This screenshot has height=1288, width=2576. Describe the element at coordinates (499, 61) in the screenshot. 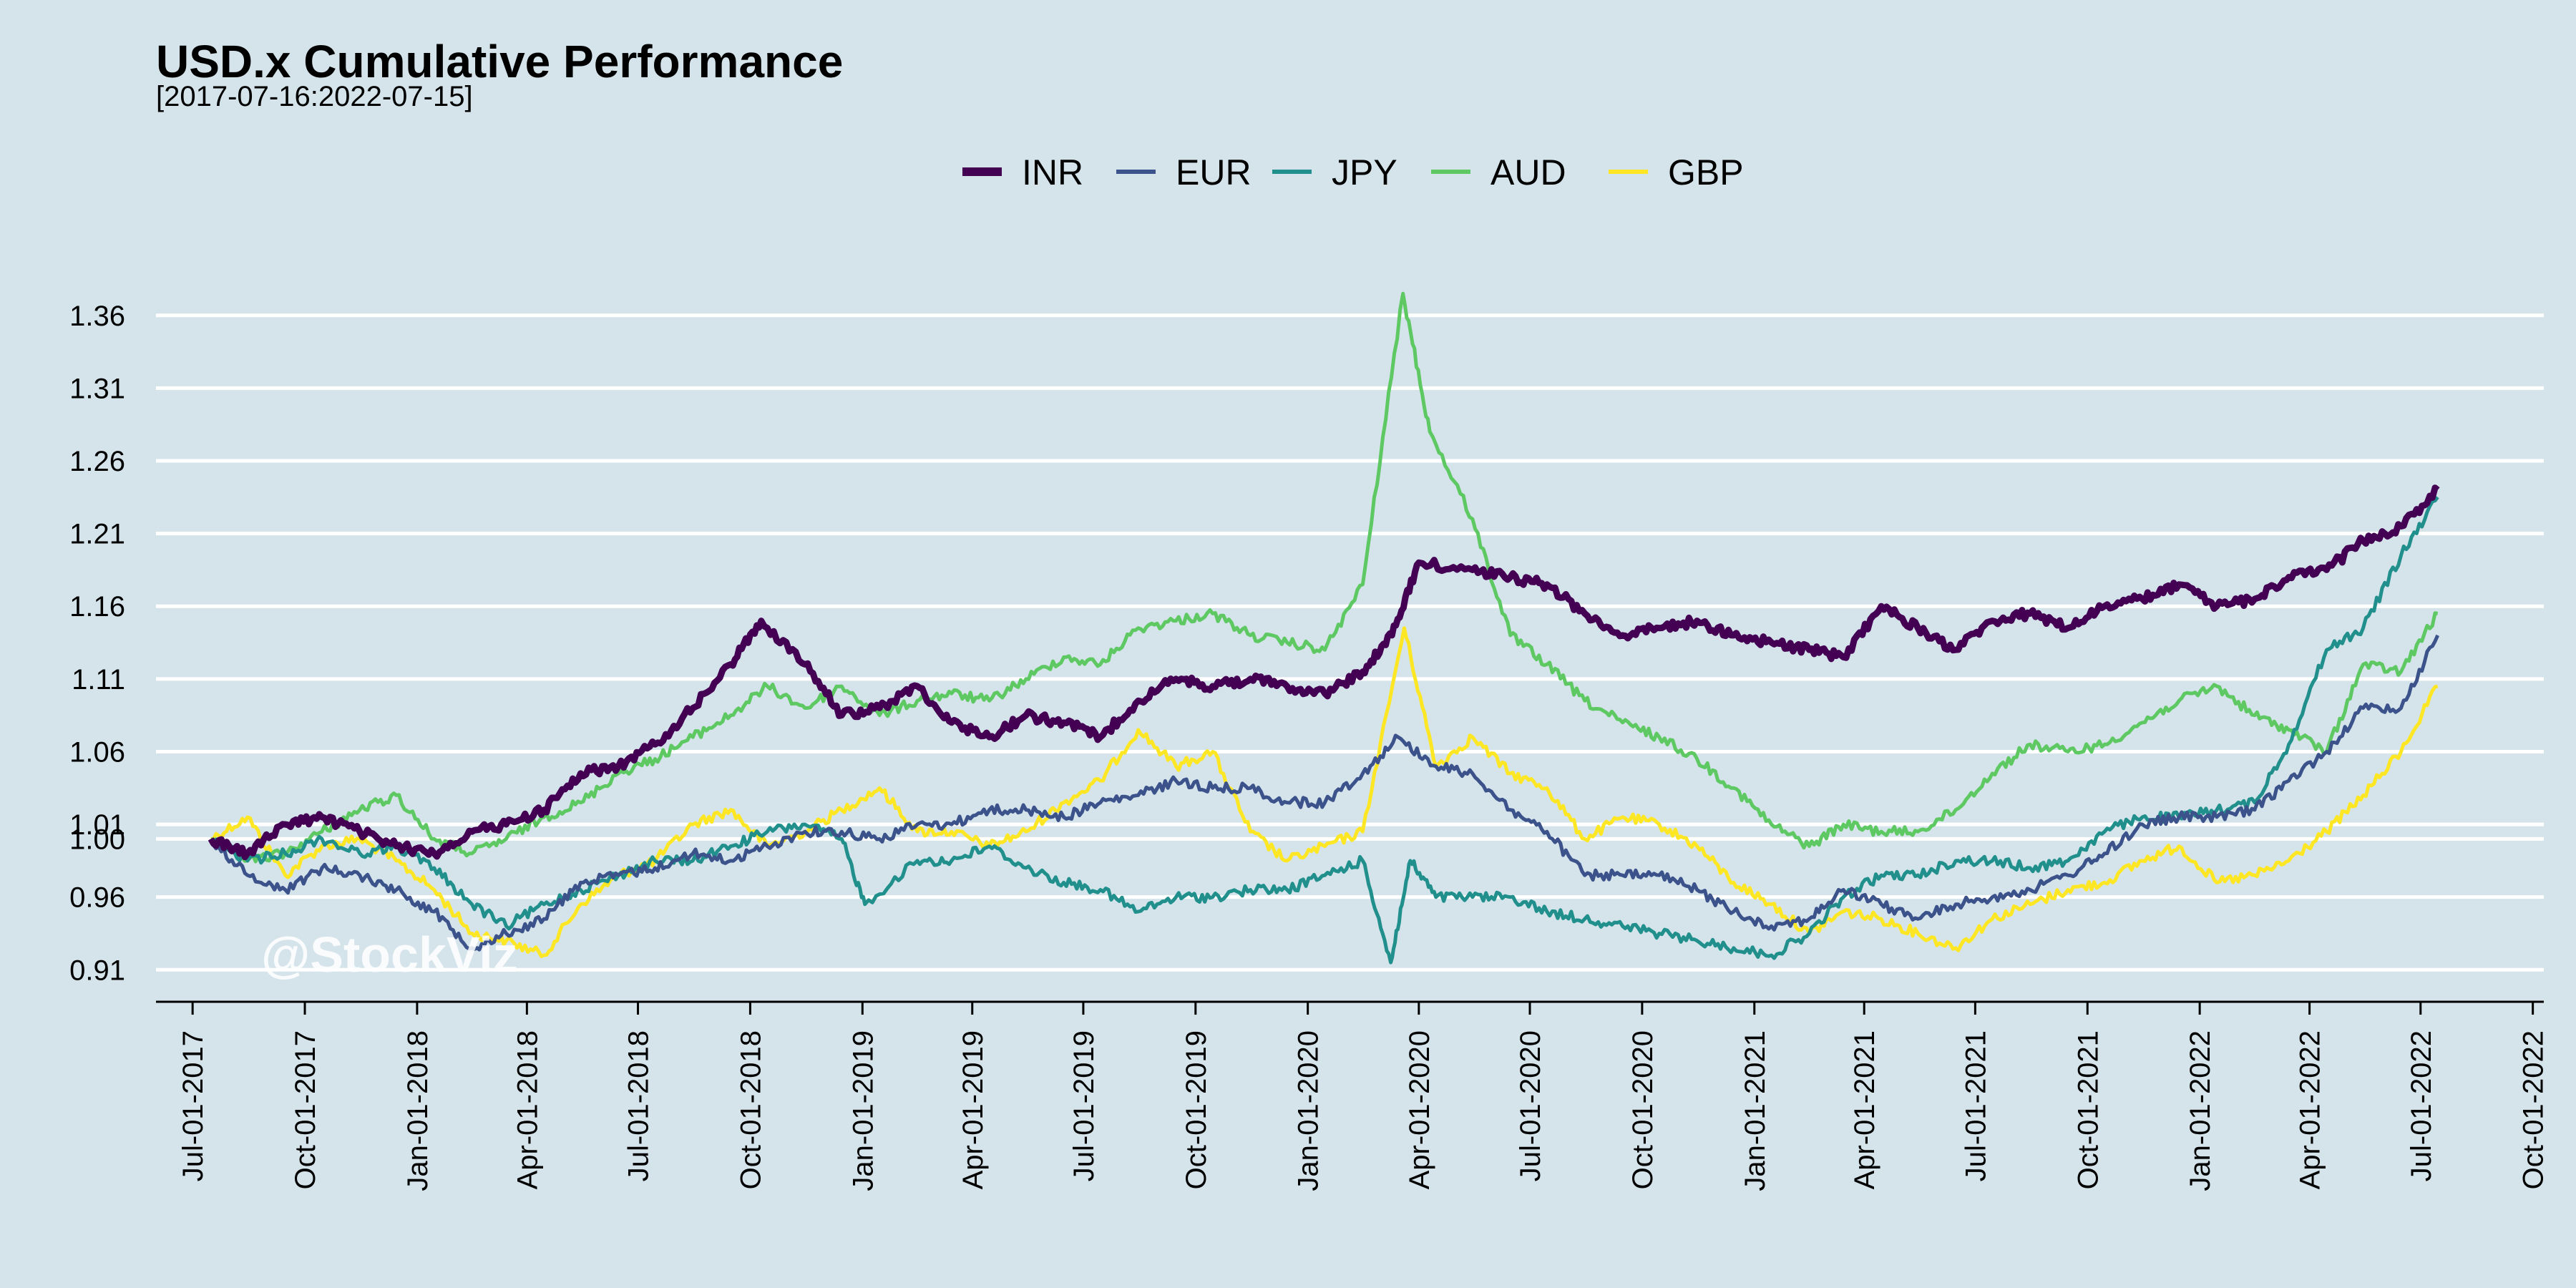

I see `chart-title: USD.x Cumulative Performance` at that location.